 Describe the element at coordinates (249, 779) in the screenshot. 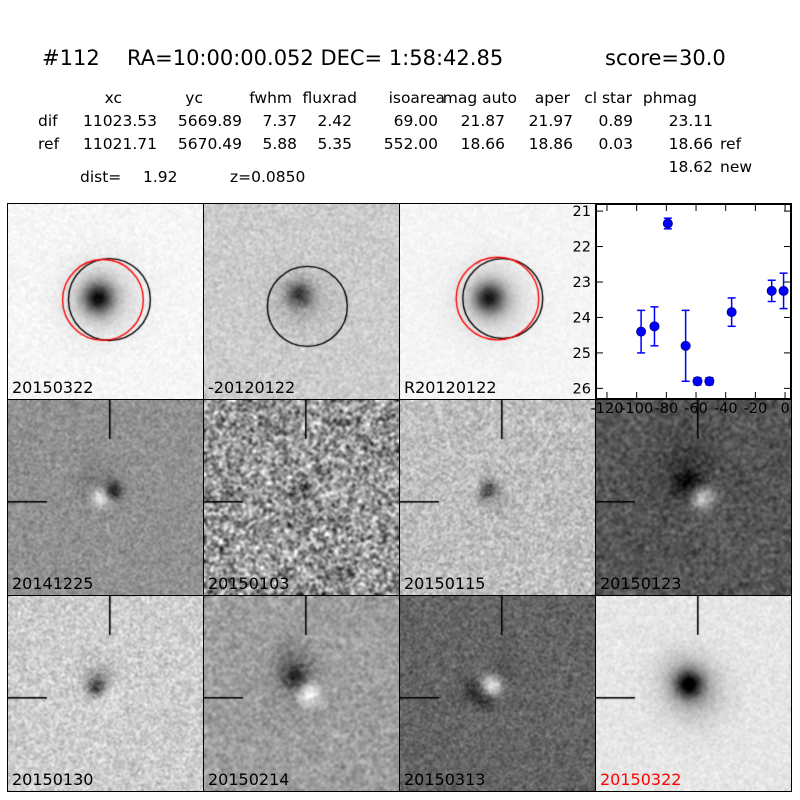

I see `cutout-date-label: 20150214` at that location.